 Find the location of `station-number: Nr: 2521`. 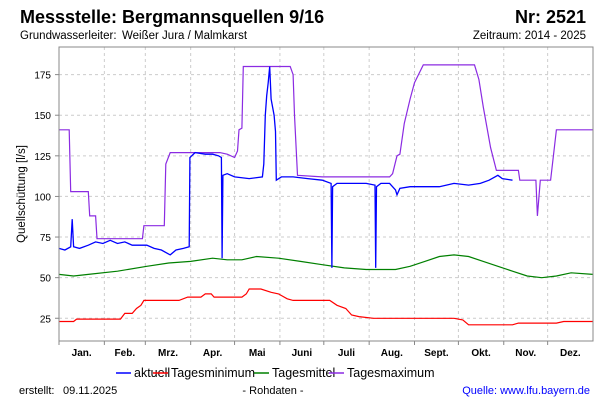

station-number: Nr: 2521 is located at coordinates (550, 17).